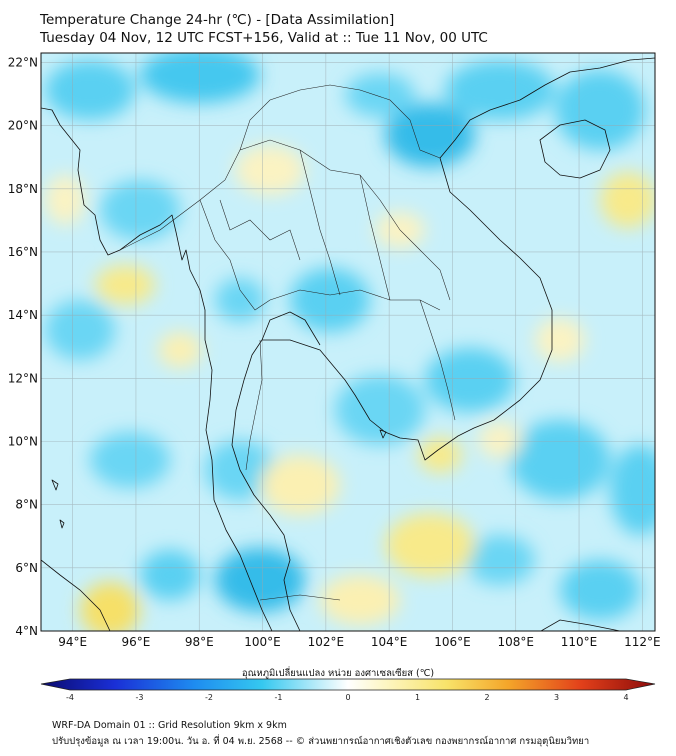 This screenshot has width=676, height=756. What do you see at coordinates (23, 62) in the screenshot?
I see `lat-label: 22°N` at bounding box center [23, 62].